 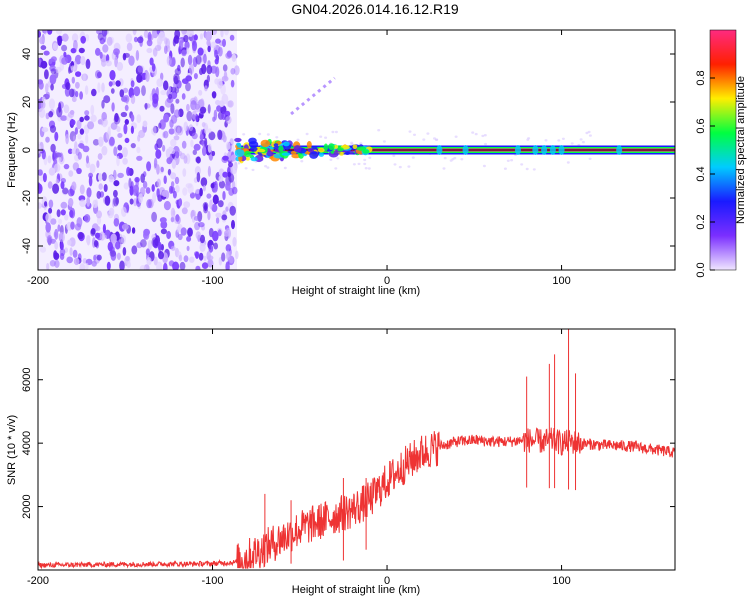 What do you see at coordinates (375, 9) in the screenshot?
I see `chart-title: GN04.2026.014.16.12.R19` at bounding box center [375, 9].